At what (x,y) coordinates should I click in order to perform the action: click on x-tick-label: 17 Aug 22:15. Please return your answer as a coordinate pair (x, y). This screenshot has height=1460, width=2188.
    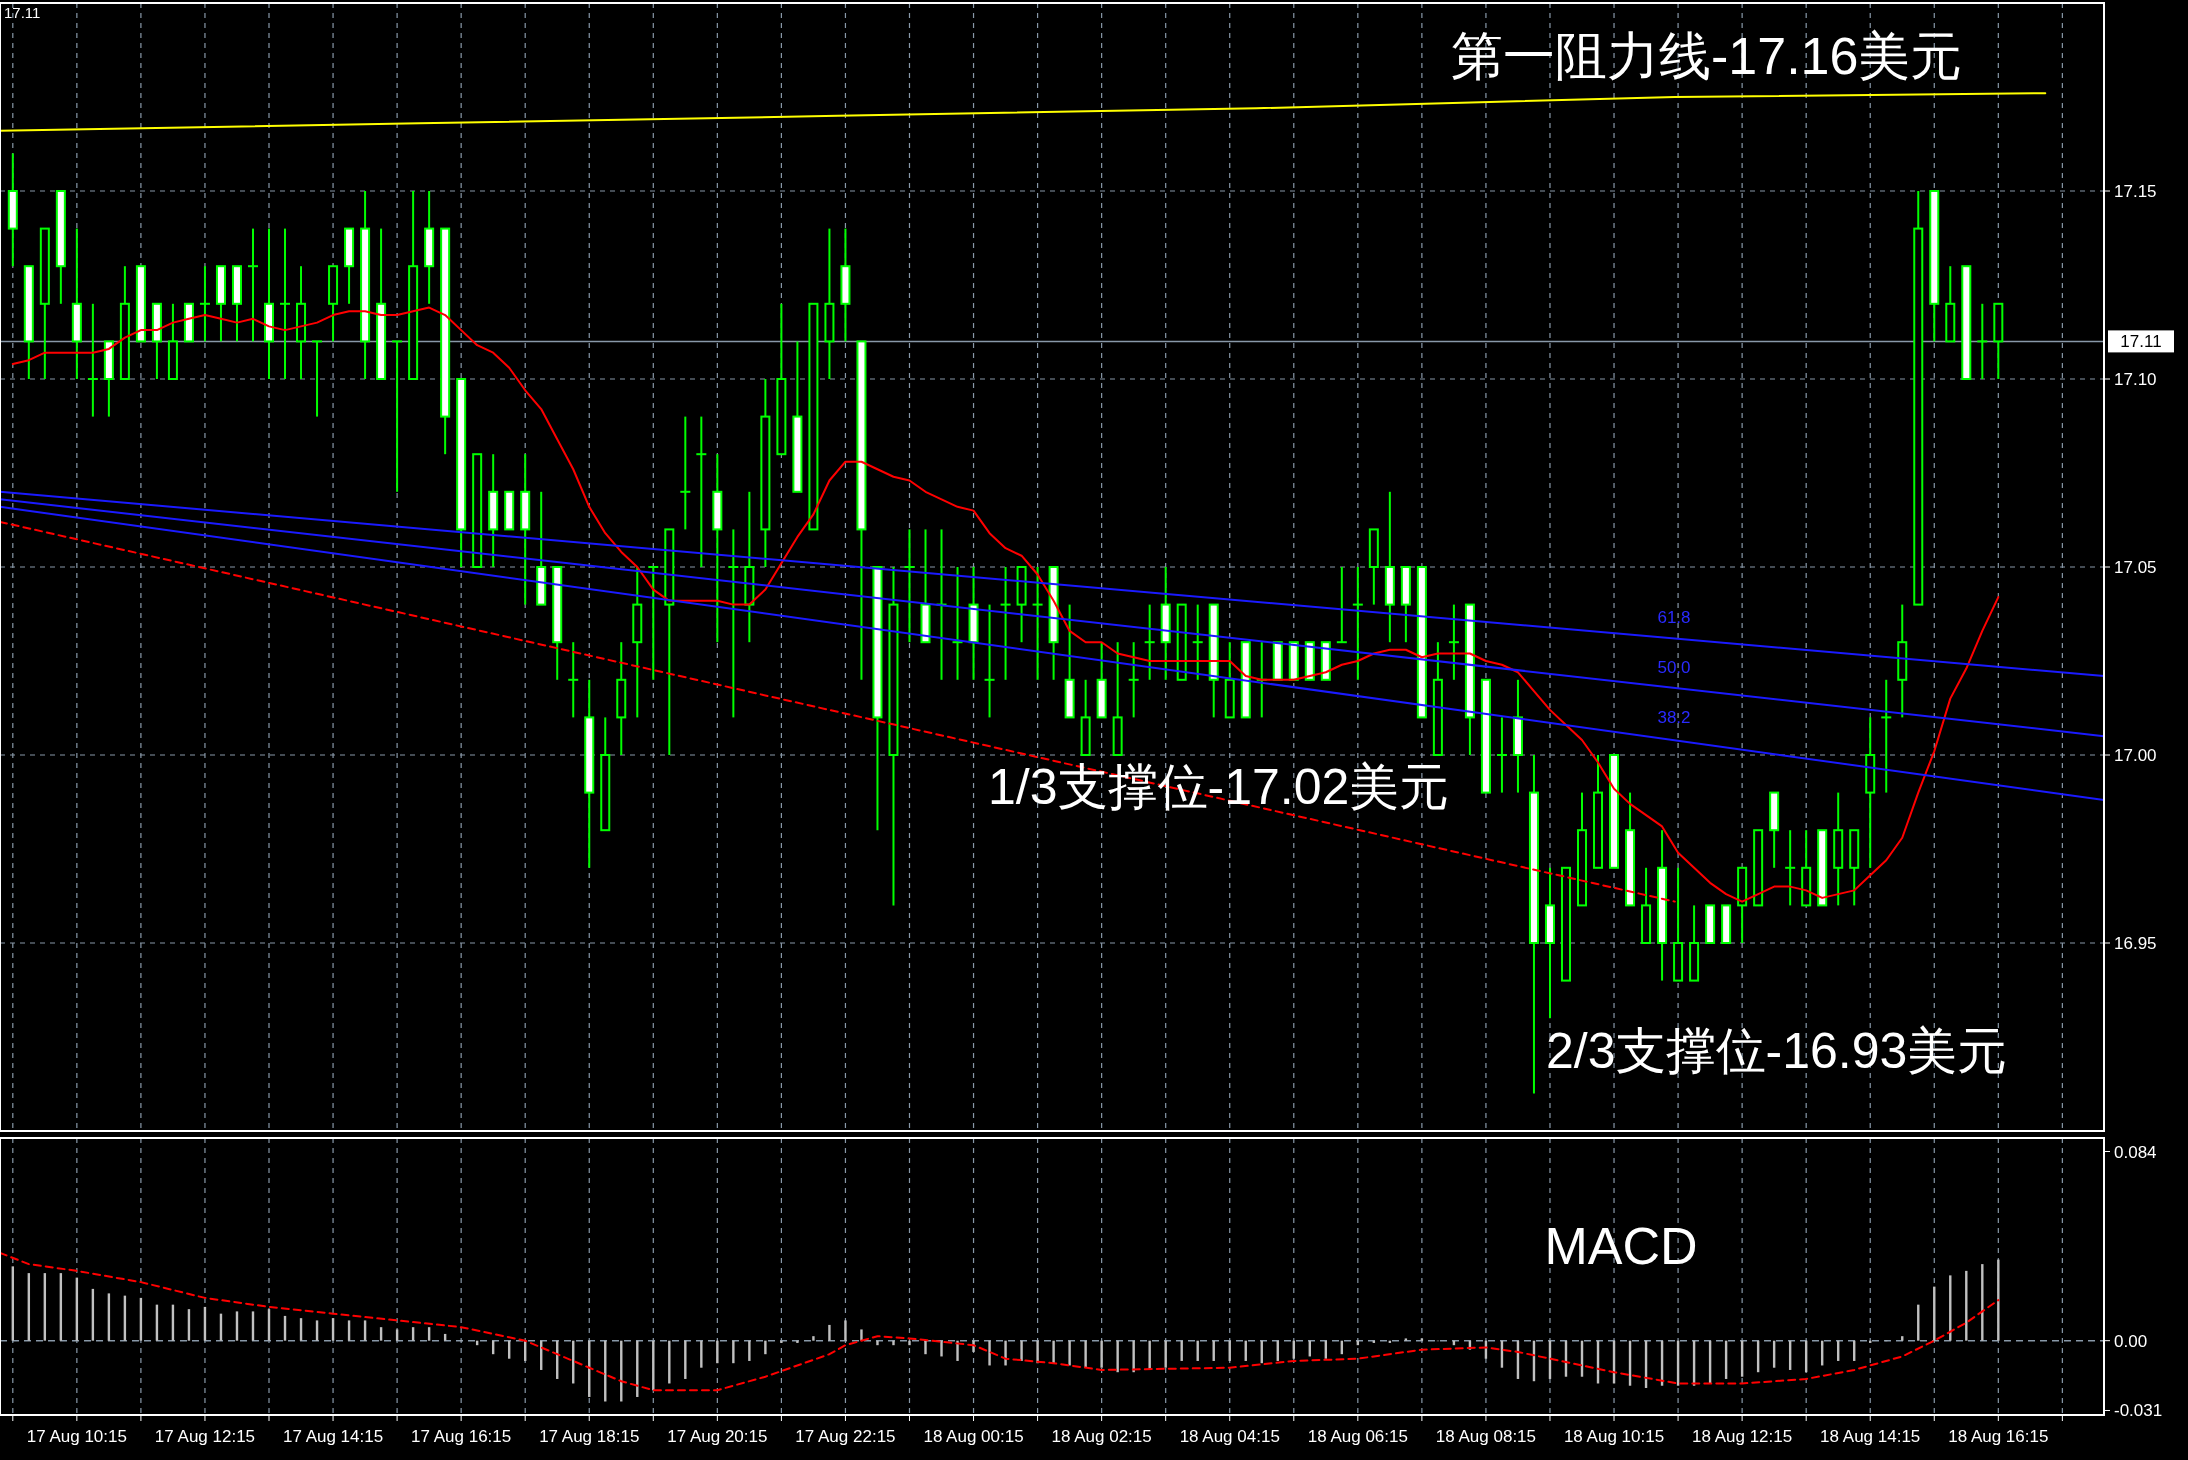
    Looking at the image, I should click on (845, 1436).